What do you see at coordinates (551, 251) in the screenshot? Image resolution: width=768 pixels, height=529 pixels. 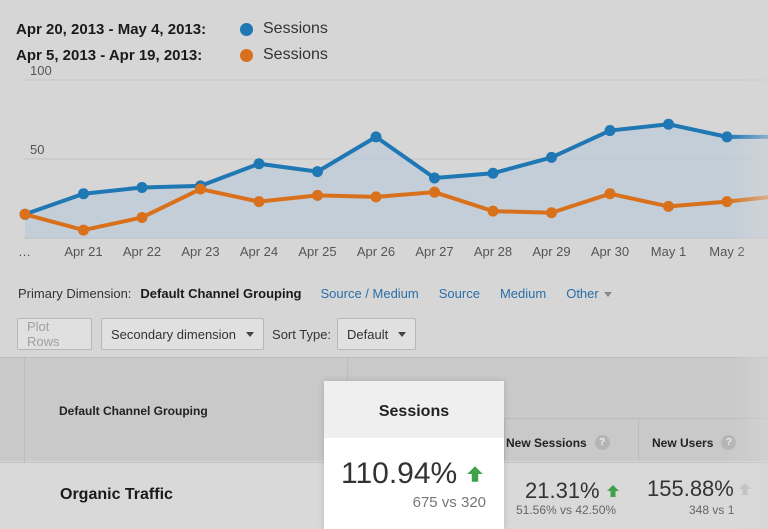 I see `x-tick-label-9: Apr 29` at bounding box center [551, 251].